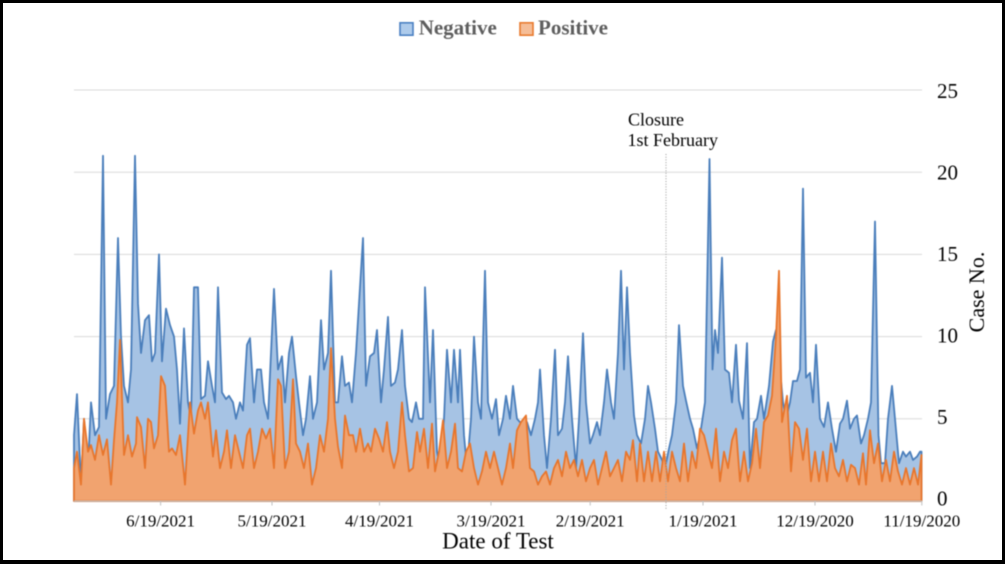 This screenshot has height=564, width=1005. I want to click on svg-text: 4/19/2021, so click(379, 521).